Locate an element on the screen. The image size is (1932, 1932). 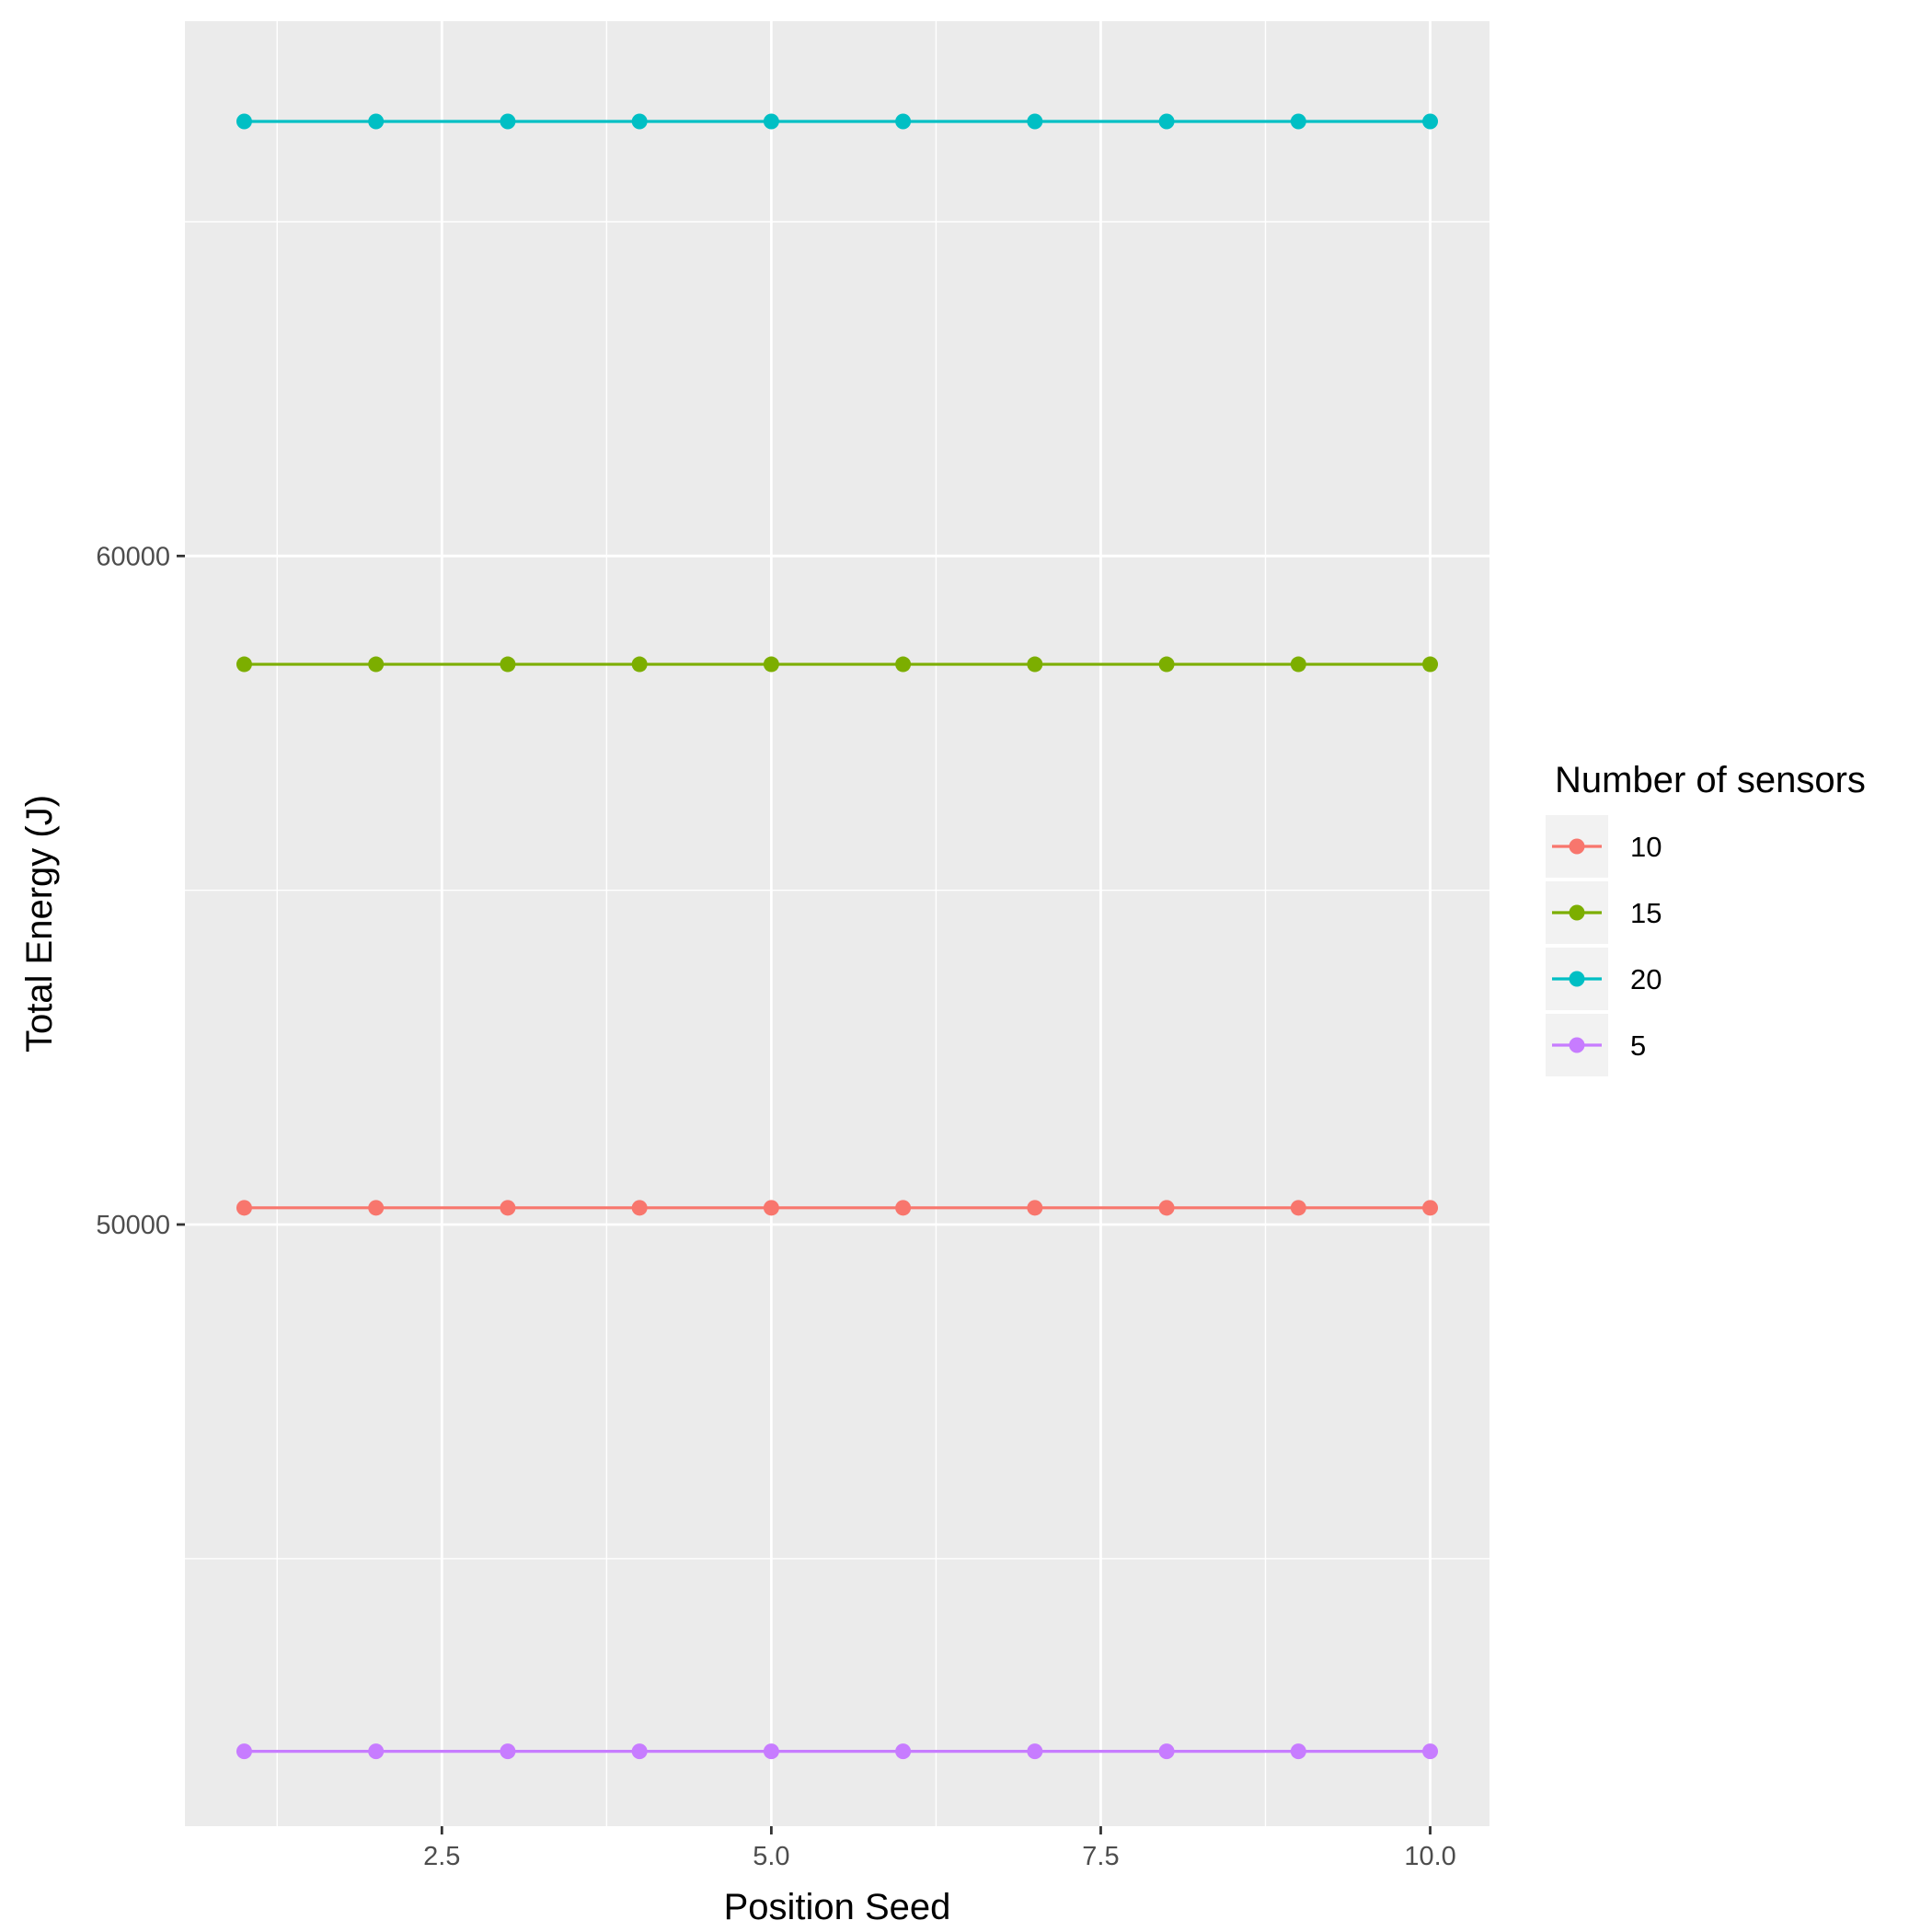
legend-item-10: 10 is located at coordinates (1604, 846).